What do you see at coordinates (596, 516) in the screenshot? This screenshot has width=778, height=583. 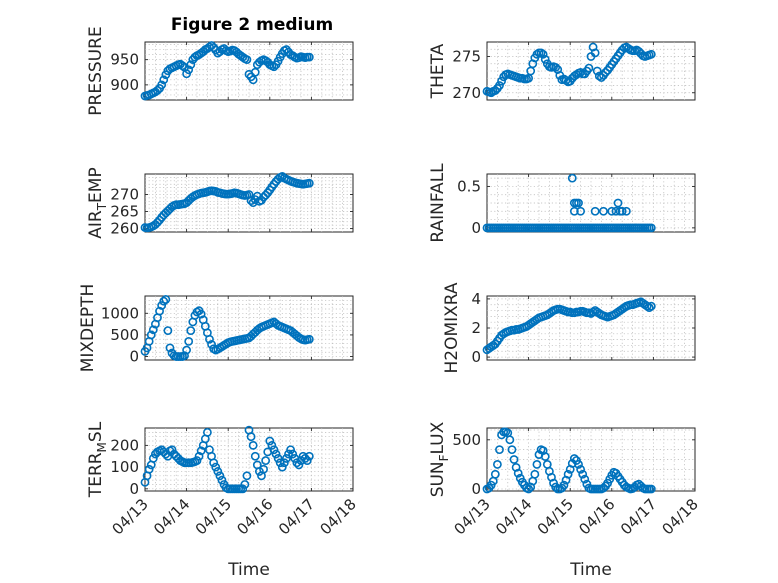 I see `x-tick-label: 04/16` at bounding box center [596, 516].